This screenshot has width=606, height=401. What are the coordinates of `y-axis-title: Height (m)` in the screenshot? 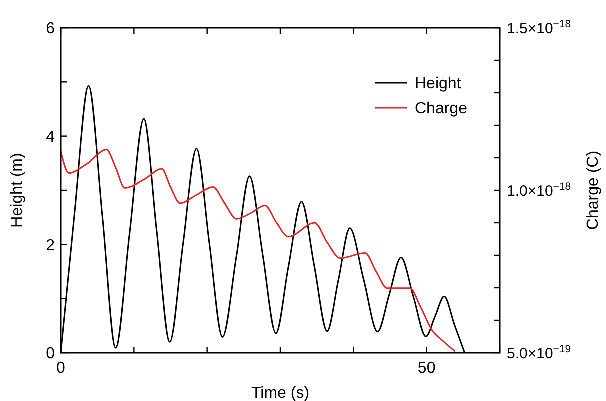 It's located at (17, 190).